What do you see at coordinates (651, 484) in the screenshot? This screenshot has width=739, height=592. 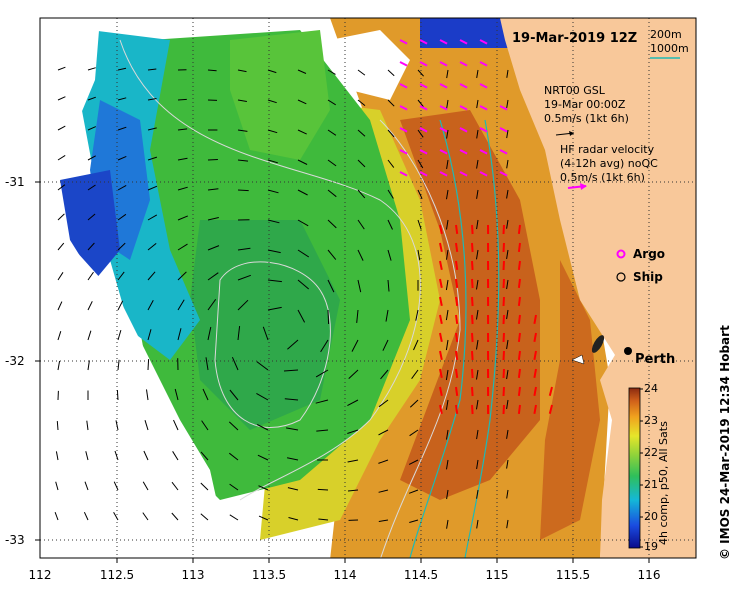 I see `colorbar-tick-21: 21` at bounding box center [651, 484].